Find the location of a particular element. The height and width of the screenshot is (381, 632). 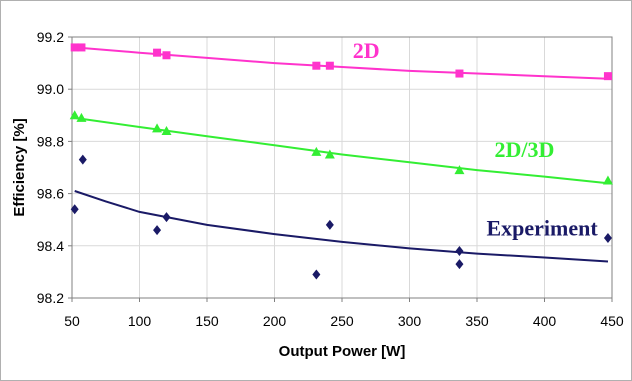

trend-line-2d is located at coordinates (341, 63).